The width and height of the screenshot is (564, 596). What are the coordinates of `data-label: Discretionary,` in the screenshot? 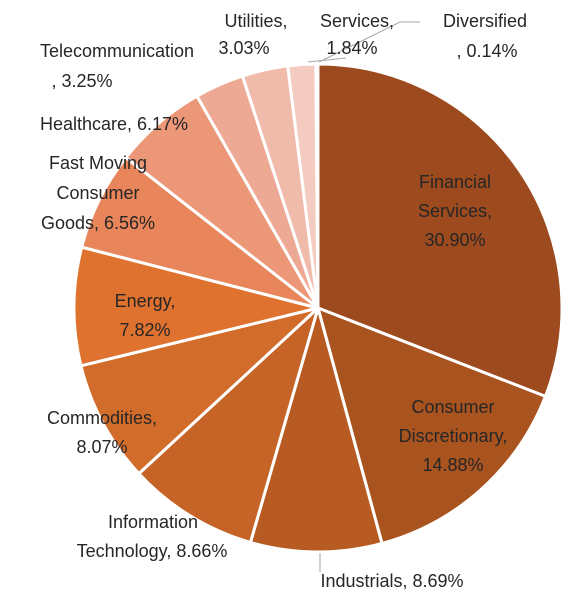 It's located at (453, 436).